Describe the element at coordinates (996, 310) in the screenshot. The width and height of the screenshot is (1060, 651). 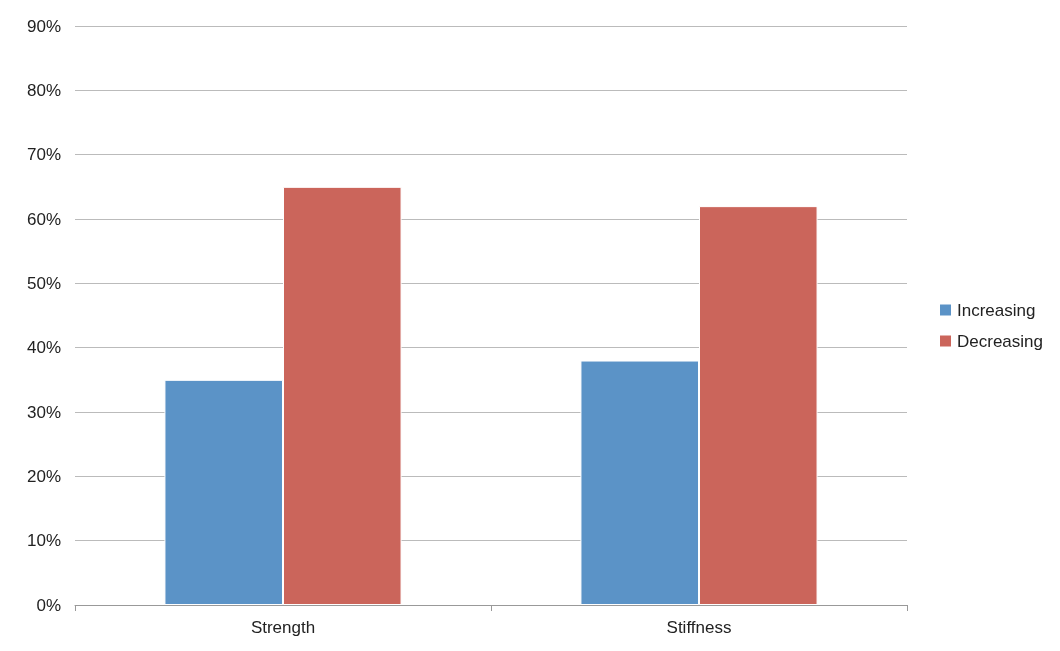
I see `legend-label: Increasing` at that location.